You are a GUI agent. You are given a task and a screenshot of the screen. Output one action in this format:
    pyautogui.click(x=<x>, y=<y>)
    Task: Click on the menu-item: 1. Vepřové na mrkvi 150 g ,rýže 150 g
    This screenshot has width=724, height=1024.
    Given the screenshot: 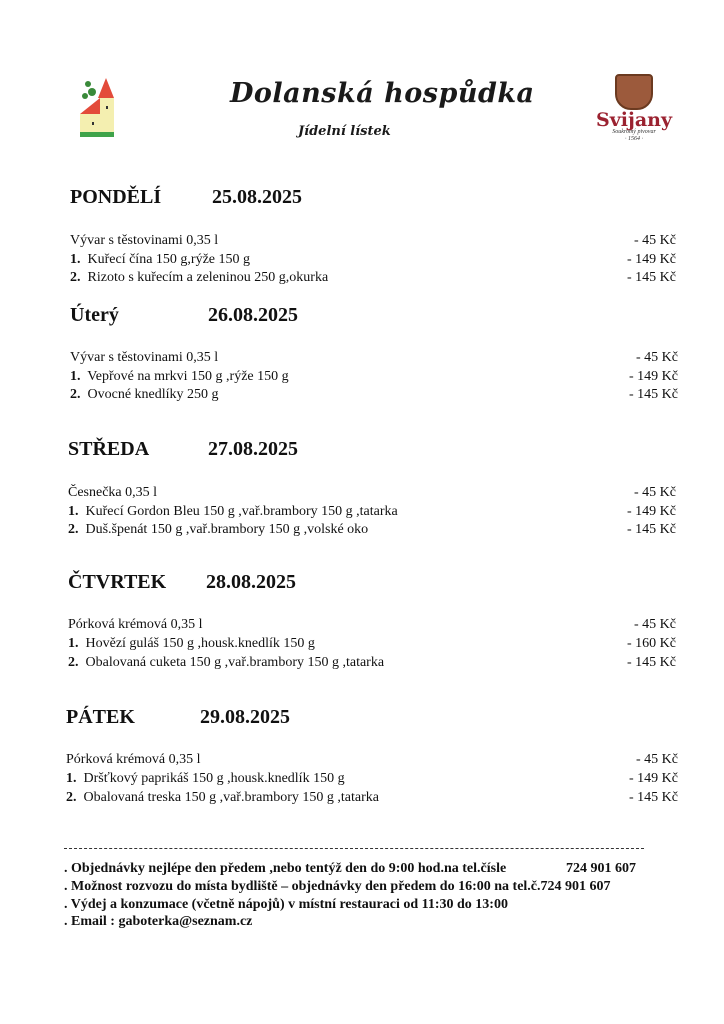 What is the action you would take?
    pyautogui.click(x=179, y=377)
    